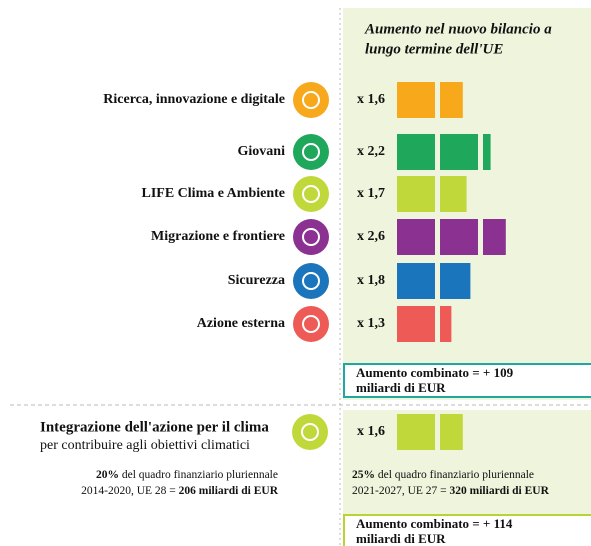 This screenshot has width=591, height=546. I want to click on combined-text: Aumento combinato = + 114, so click(434, 523).